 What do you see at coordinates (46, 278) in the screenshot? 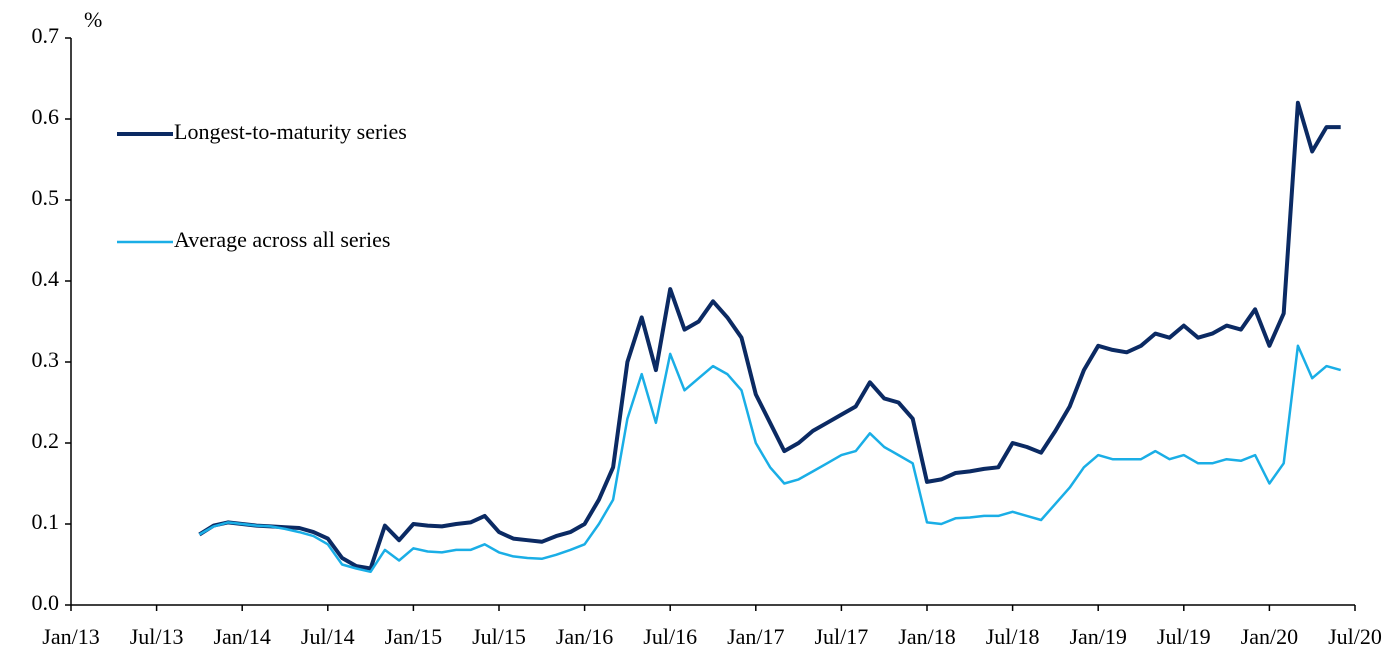
I see `y-tick-label: 0.4` at bounding box center [46, 278].